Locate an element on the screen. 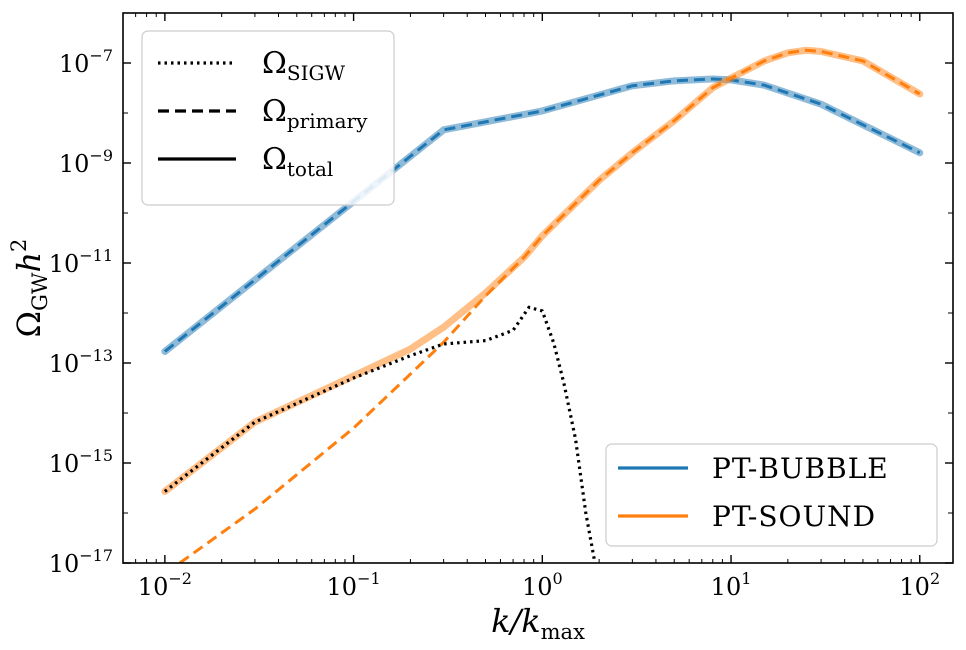 The height and width of the screenshot is (650, 966). x-tick-label: 10⁻¹ is located at coordinates (354, 585).